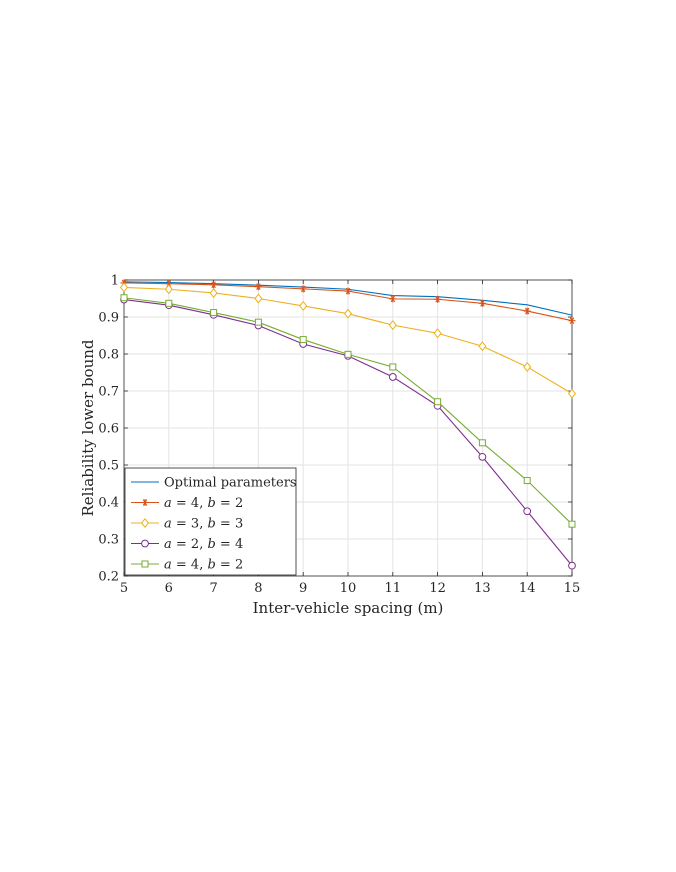 This screenshot has width=676, height=872. Describe the element at coordinates (437, 588) in the screenshot. I see `x-tick-label: 12` at that location.